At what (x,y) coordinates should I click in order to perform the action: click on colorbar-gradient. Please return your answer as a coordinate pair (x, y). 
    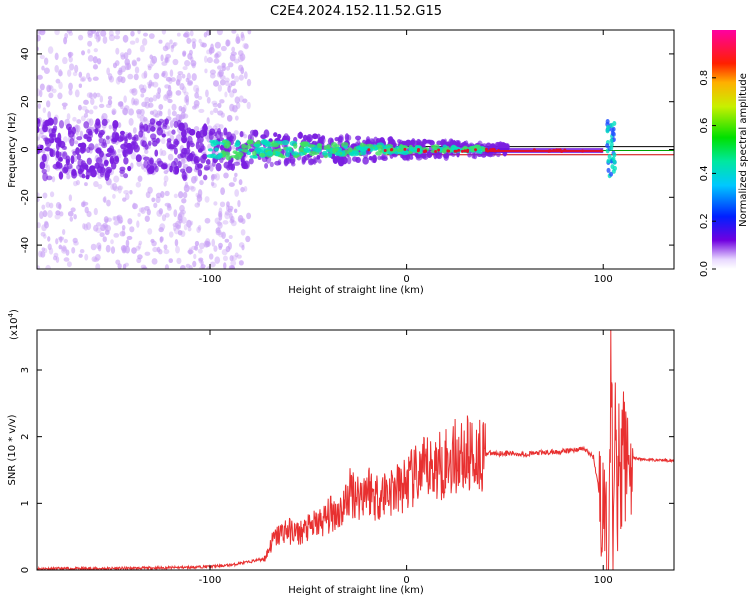
    Looking at the image, I should click on (724, 149).